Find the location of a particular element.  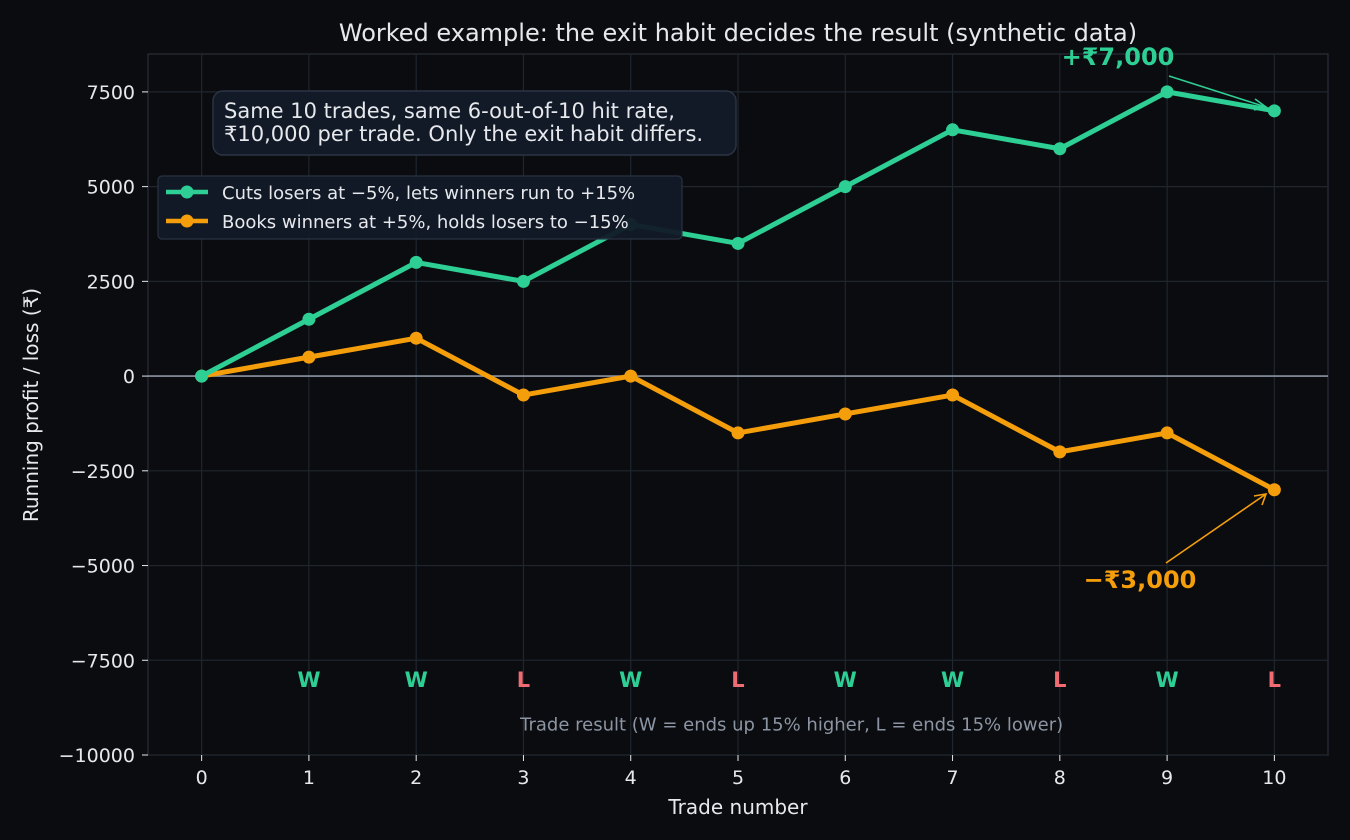

y-axis-label: Running profit / loss (₹) is located at coordinates (31, 405).